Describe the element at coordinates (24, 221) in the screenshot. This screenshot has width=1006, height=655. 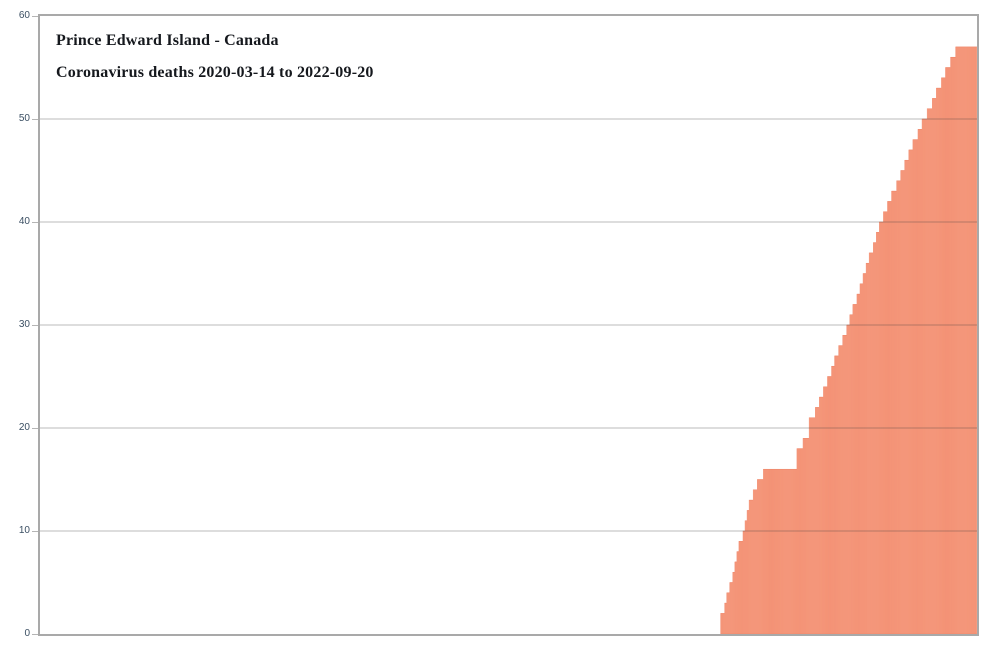
I see `y-axis-tick-label: 40` at that location.